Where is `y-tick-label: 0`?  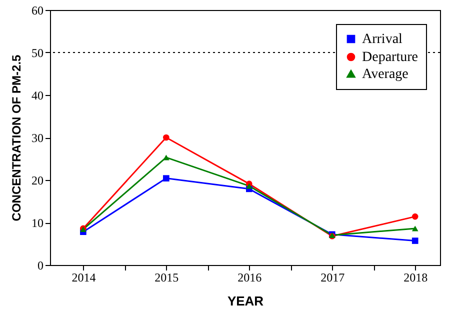
y-tick-label: 0 is located at coordinates (41, 265).